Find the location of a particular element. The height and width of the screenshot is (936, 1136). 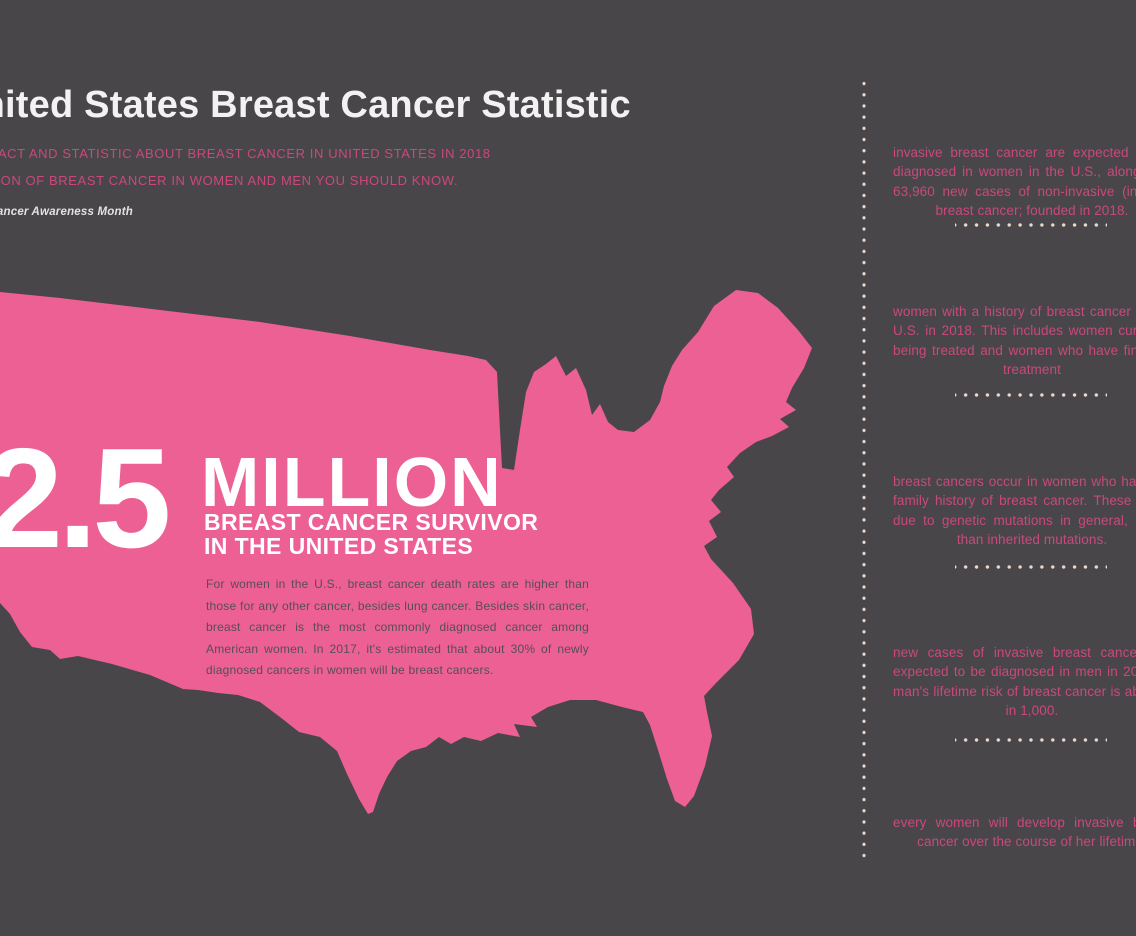

vertical-dotted-divider is located at coordinates (864, 468).